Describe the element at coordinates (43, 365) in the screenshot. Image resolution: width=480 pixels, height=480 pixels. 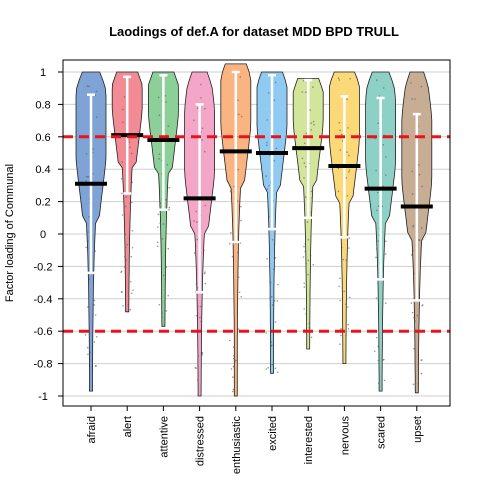
I see `y-tick-label: -0.8` at that location.